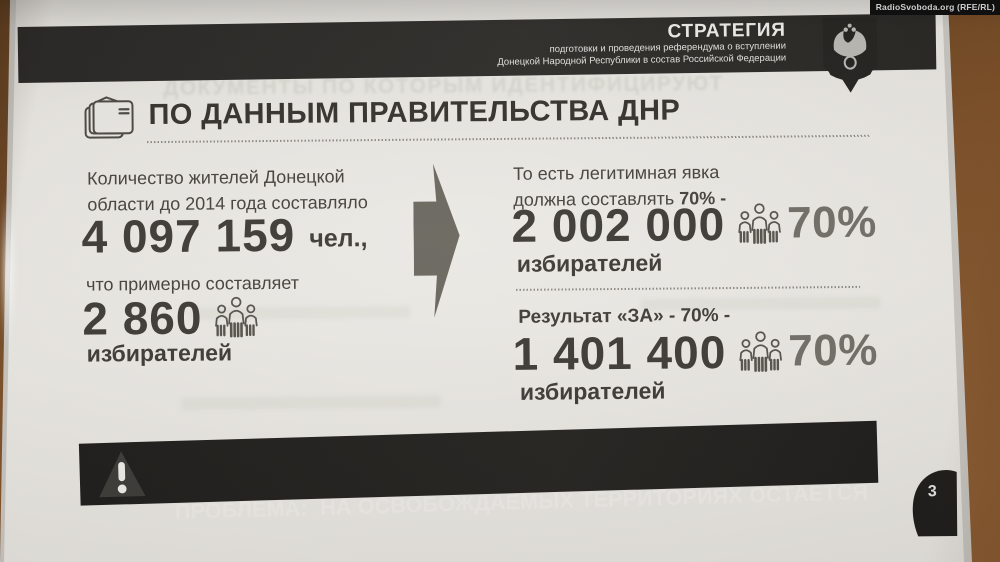  Describe the element at coordinates (524, 559) in the screenshot. I see `problem-line2: ПРИМЕРНО 1/3 ЖИТЕЛЕЙ.` at that location.